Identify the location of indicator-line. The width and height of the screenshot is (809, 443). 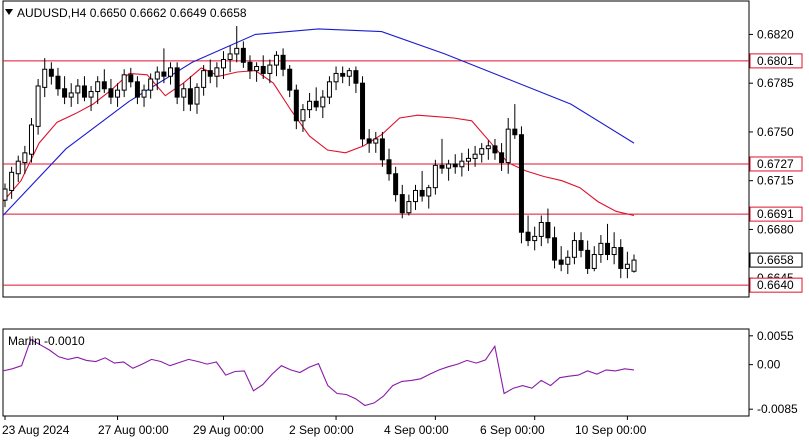
(318, 372).